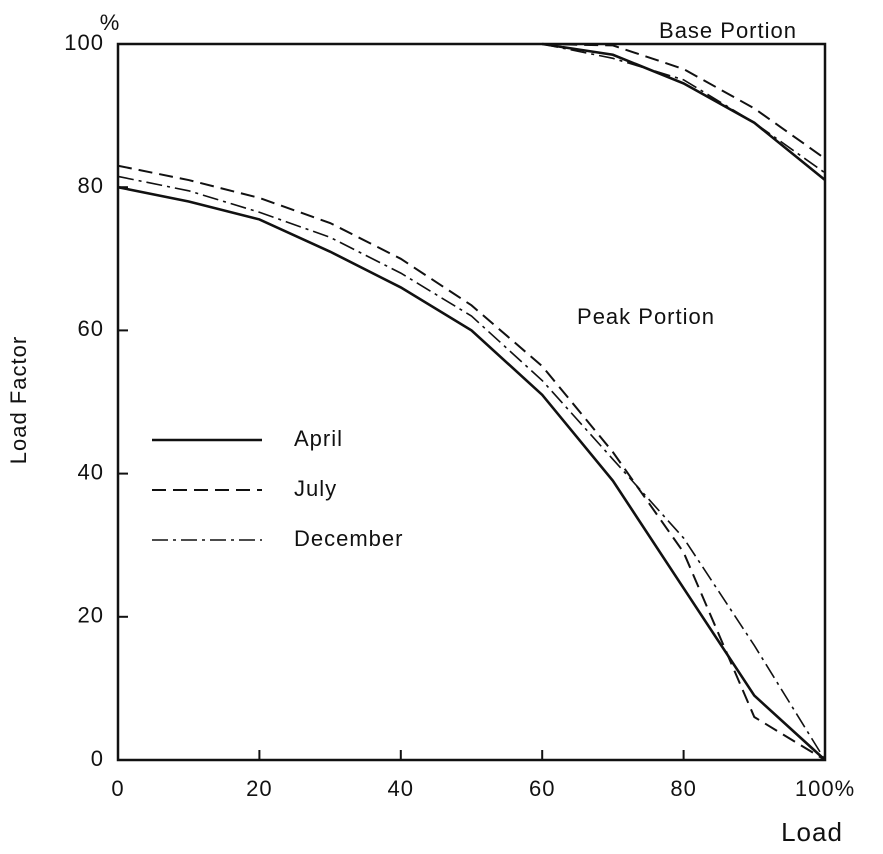  I want to click on y-tick-label: 60, so click(91, 328).